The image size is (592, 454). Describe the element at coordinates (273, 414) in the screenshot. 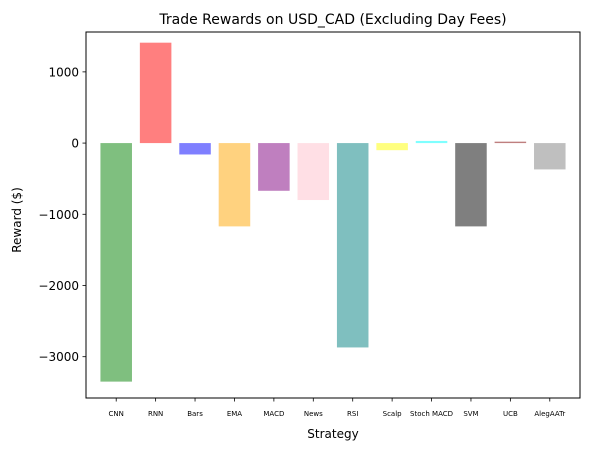

I see `x-tick-label: MACD` at that location.